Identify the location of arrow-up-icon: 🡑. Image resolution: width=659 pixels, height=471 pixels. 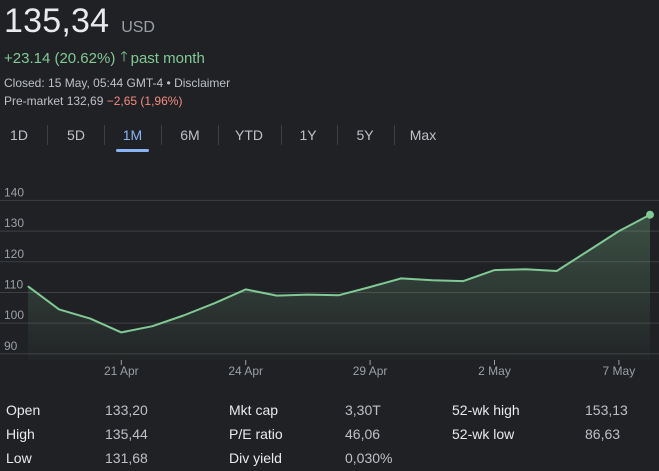
(124, 56).